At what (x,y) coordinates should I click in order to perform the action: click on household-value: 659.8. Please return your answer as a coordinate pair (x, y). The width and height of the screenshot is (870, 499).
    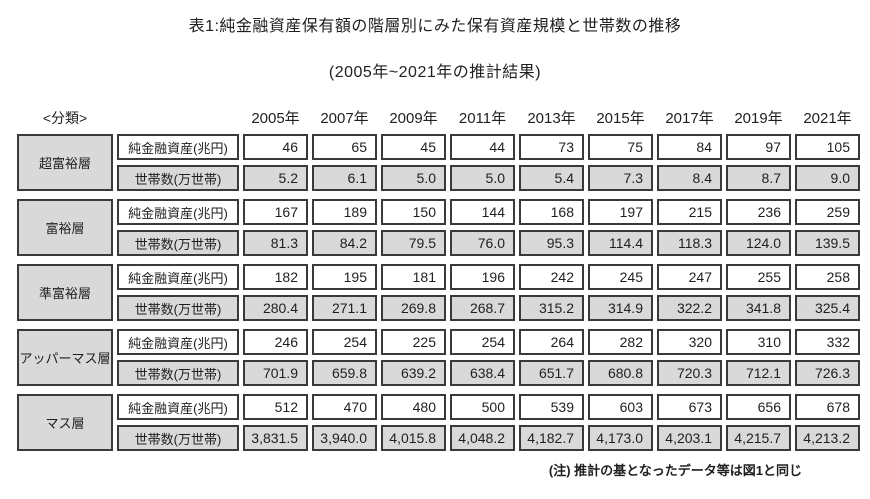
    Looking at the image, I should click on (344, 373).